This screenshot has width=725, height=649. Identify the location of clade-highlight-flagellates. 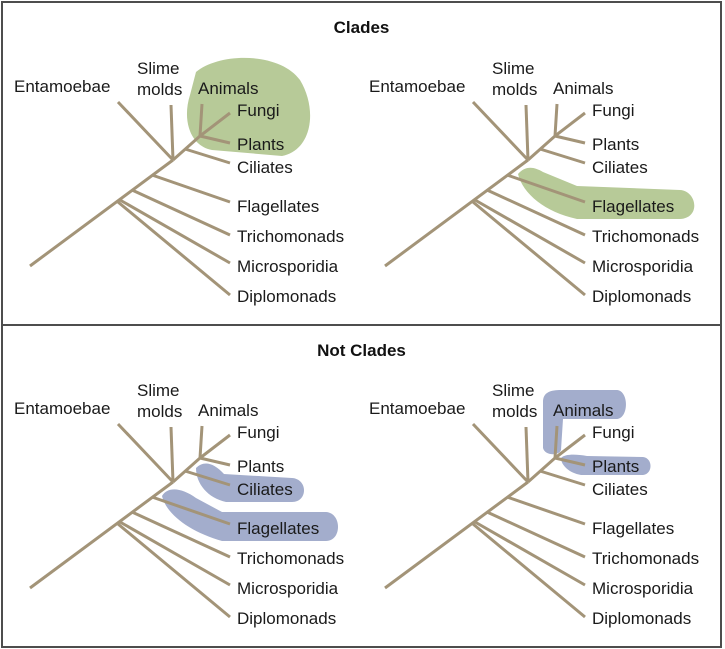
(606, 193).